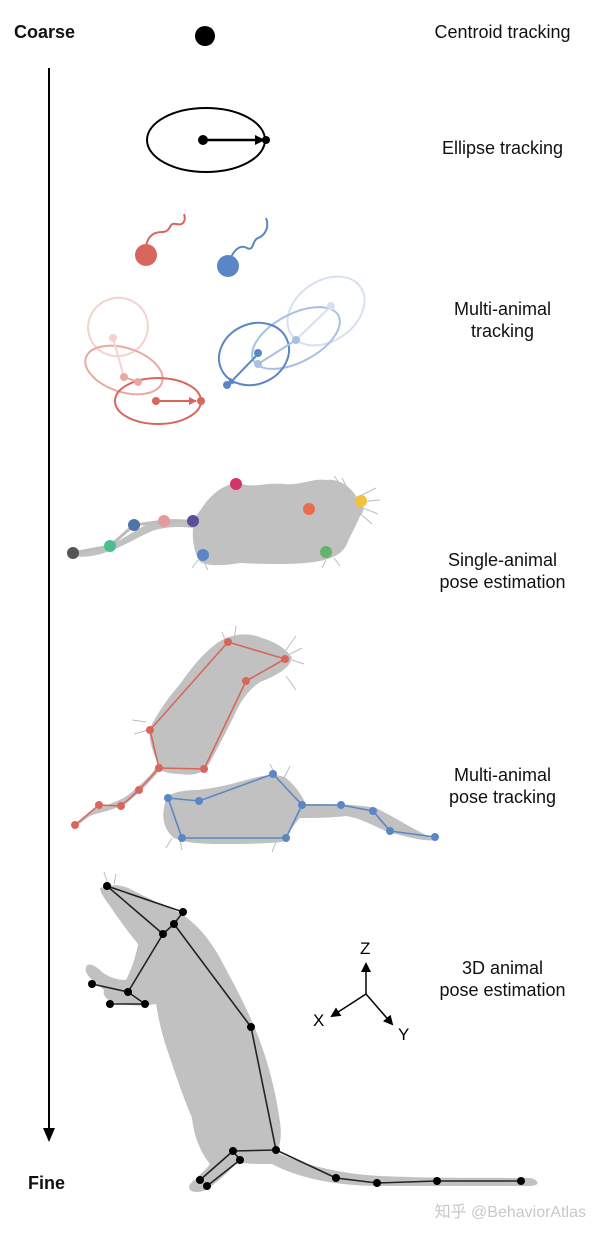 Image resolution: width=600 pixels, height=1234 pixels. I want to click on single-animal-keypoints, so click(217, 519).